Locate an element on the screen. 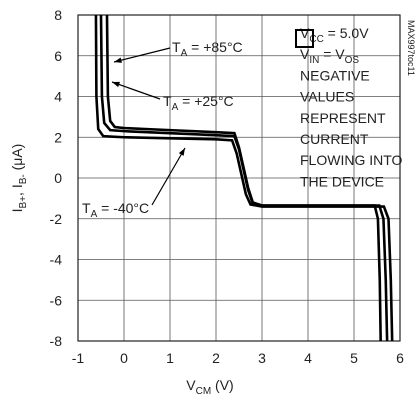  y-tick-label: -4 is located at coordinates (56, 260).